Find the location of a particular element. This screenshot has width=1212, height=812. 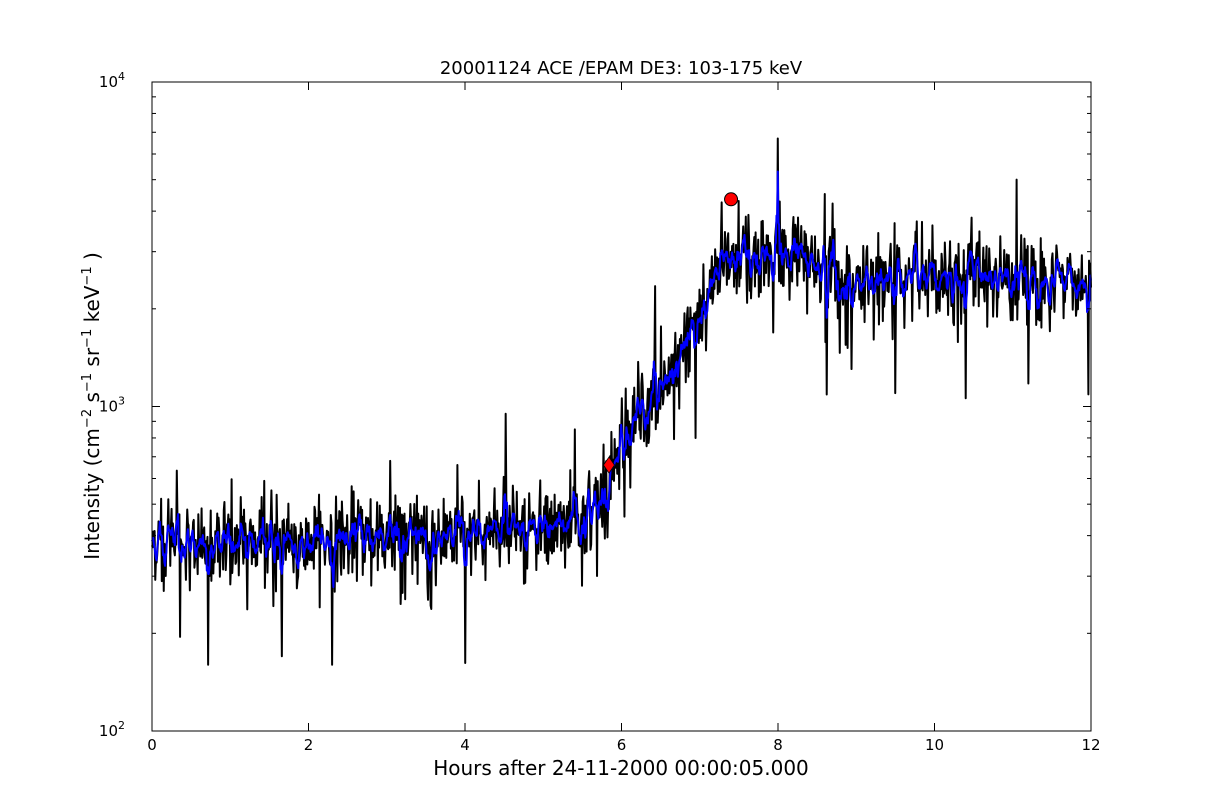

y-axis-label-suffix: ) is located at coordinates (92, 259).